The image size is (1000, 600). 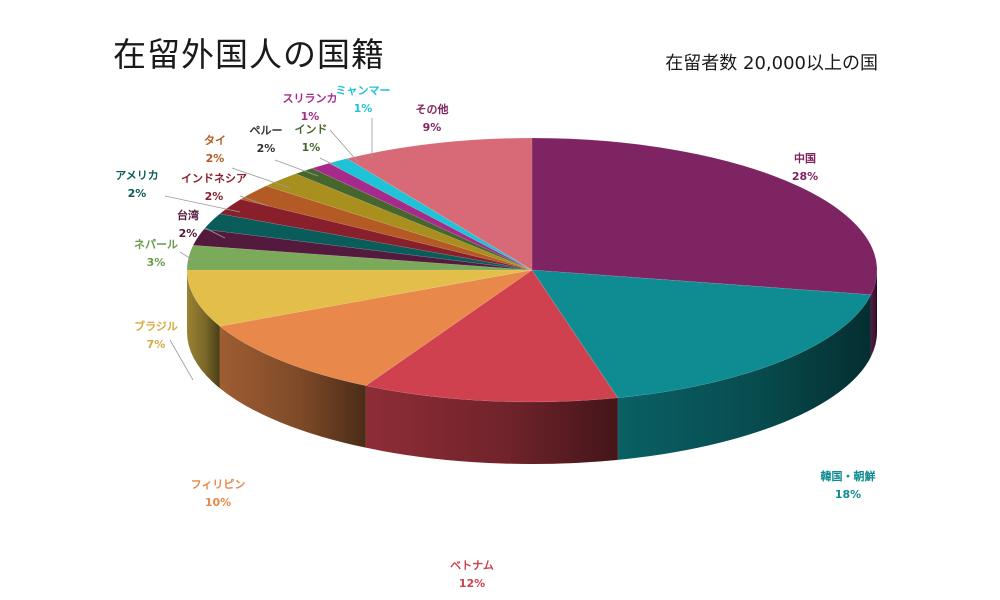 I want to click on leader-line-ネパール, so click(x=188, y=257).